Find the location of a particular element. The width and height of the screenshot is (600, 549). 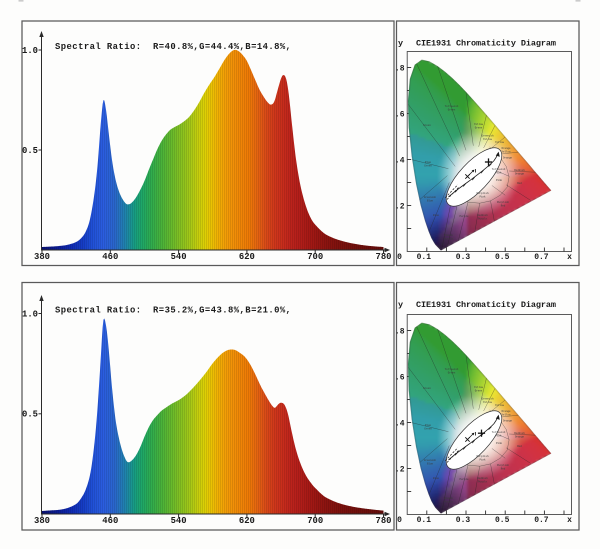

svg-text:Spectral Ratio: R=35.2%,G=43.: Spectral Ratio: R=35.2%,G=43.8%,B=21.0%, is located at coordinates (173, 311).